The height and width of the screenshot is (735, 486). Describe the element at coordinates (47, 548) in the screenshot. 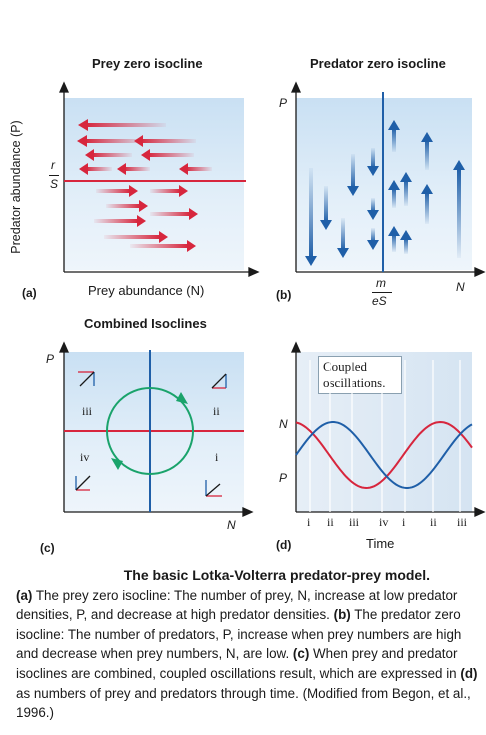

I see `panel-c-letter: (c)` at that location.